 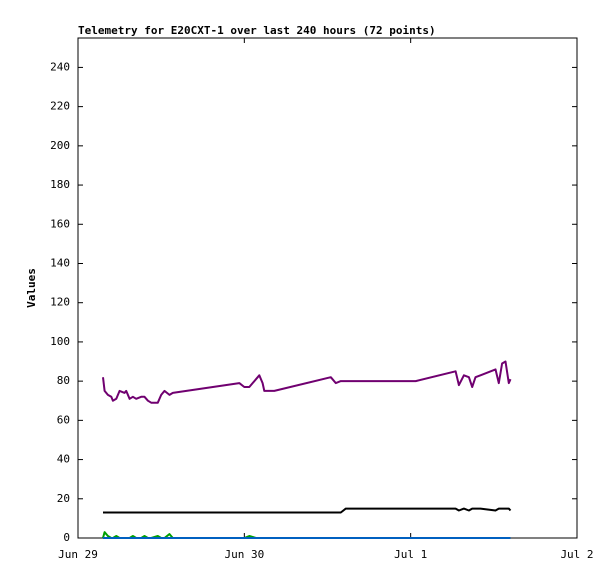 I want to click on x-tick-label: Jul 1, so click(x=410, y=554).